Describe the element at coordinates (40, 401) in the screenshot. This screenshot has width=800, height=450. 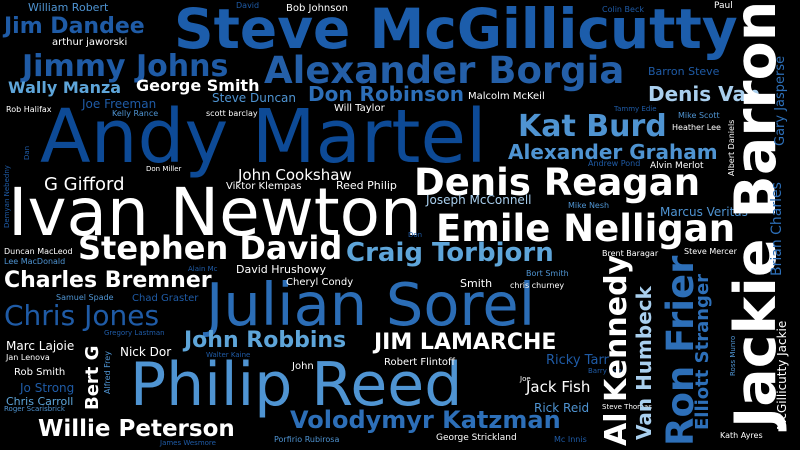
I see `cloud-word: Chris Carroll` at that location.